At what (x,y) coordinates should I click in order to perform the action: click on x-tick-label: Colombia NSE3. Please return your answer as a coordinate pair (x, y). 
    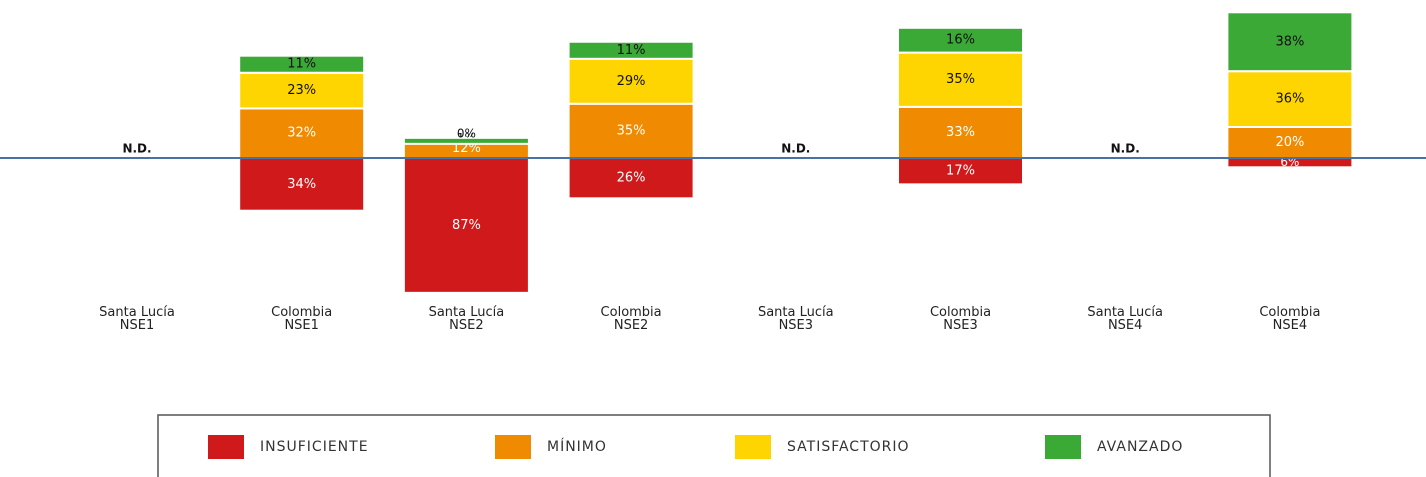
    Looking at the image, I should click on (960, 319).